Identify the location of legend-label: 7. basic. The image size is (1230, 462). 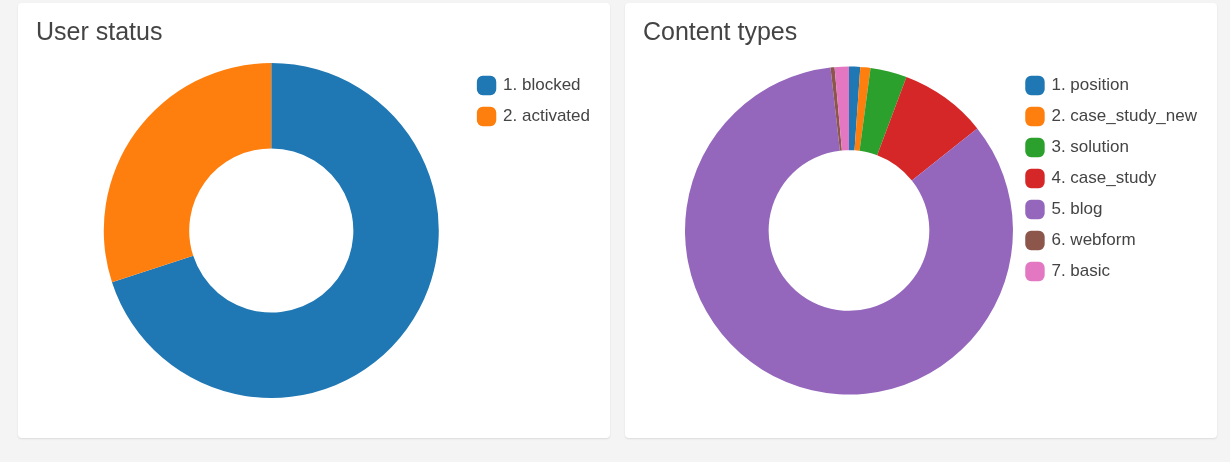
(1081, 271).